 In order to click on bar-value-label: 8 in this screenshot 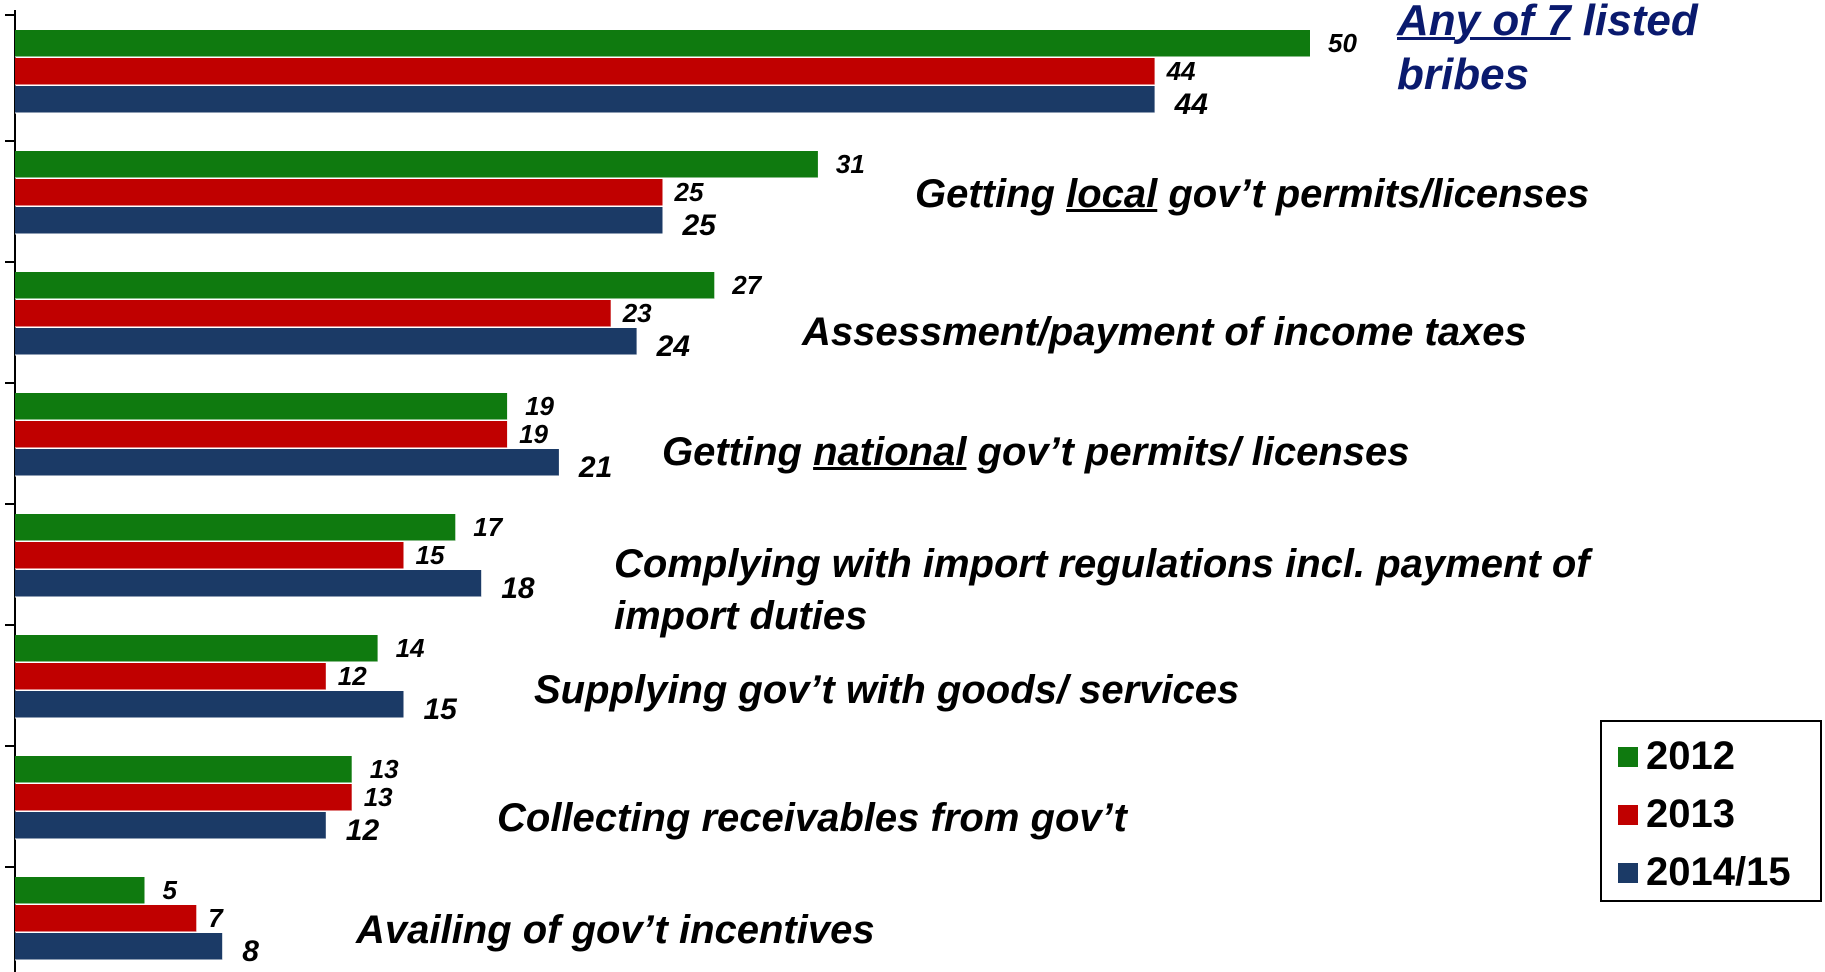, I will do `click(250, 951)`.